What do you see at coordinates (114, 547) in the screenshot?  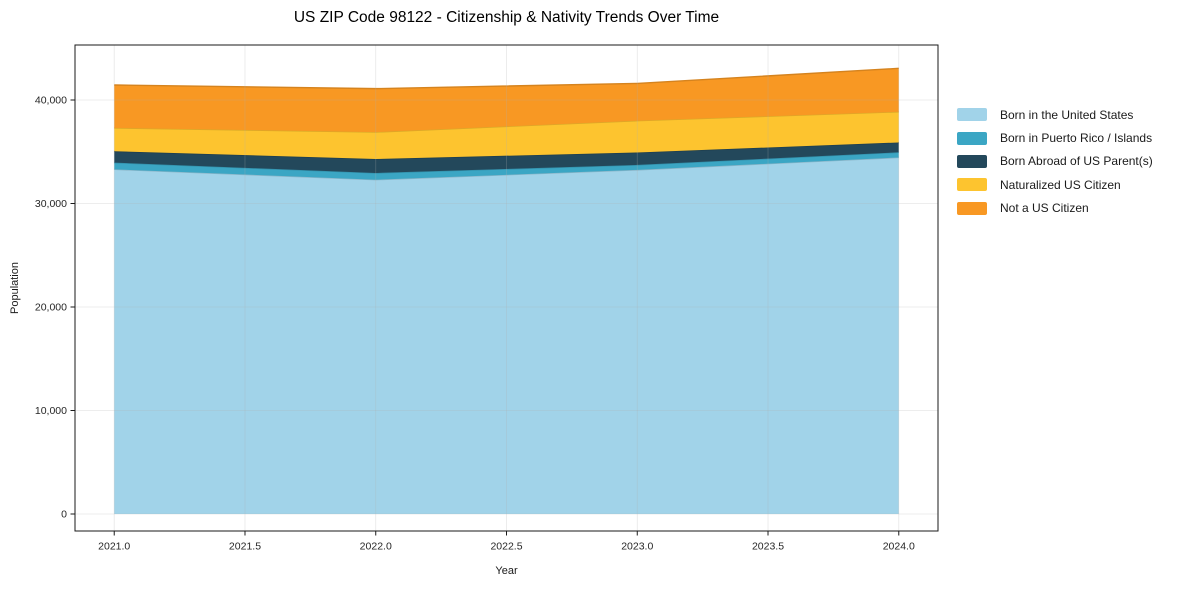 I see `x-tick-label: 2021.0` at bounding box center [114, 547].